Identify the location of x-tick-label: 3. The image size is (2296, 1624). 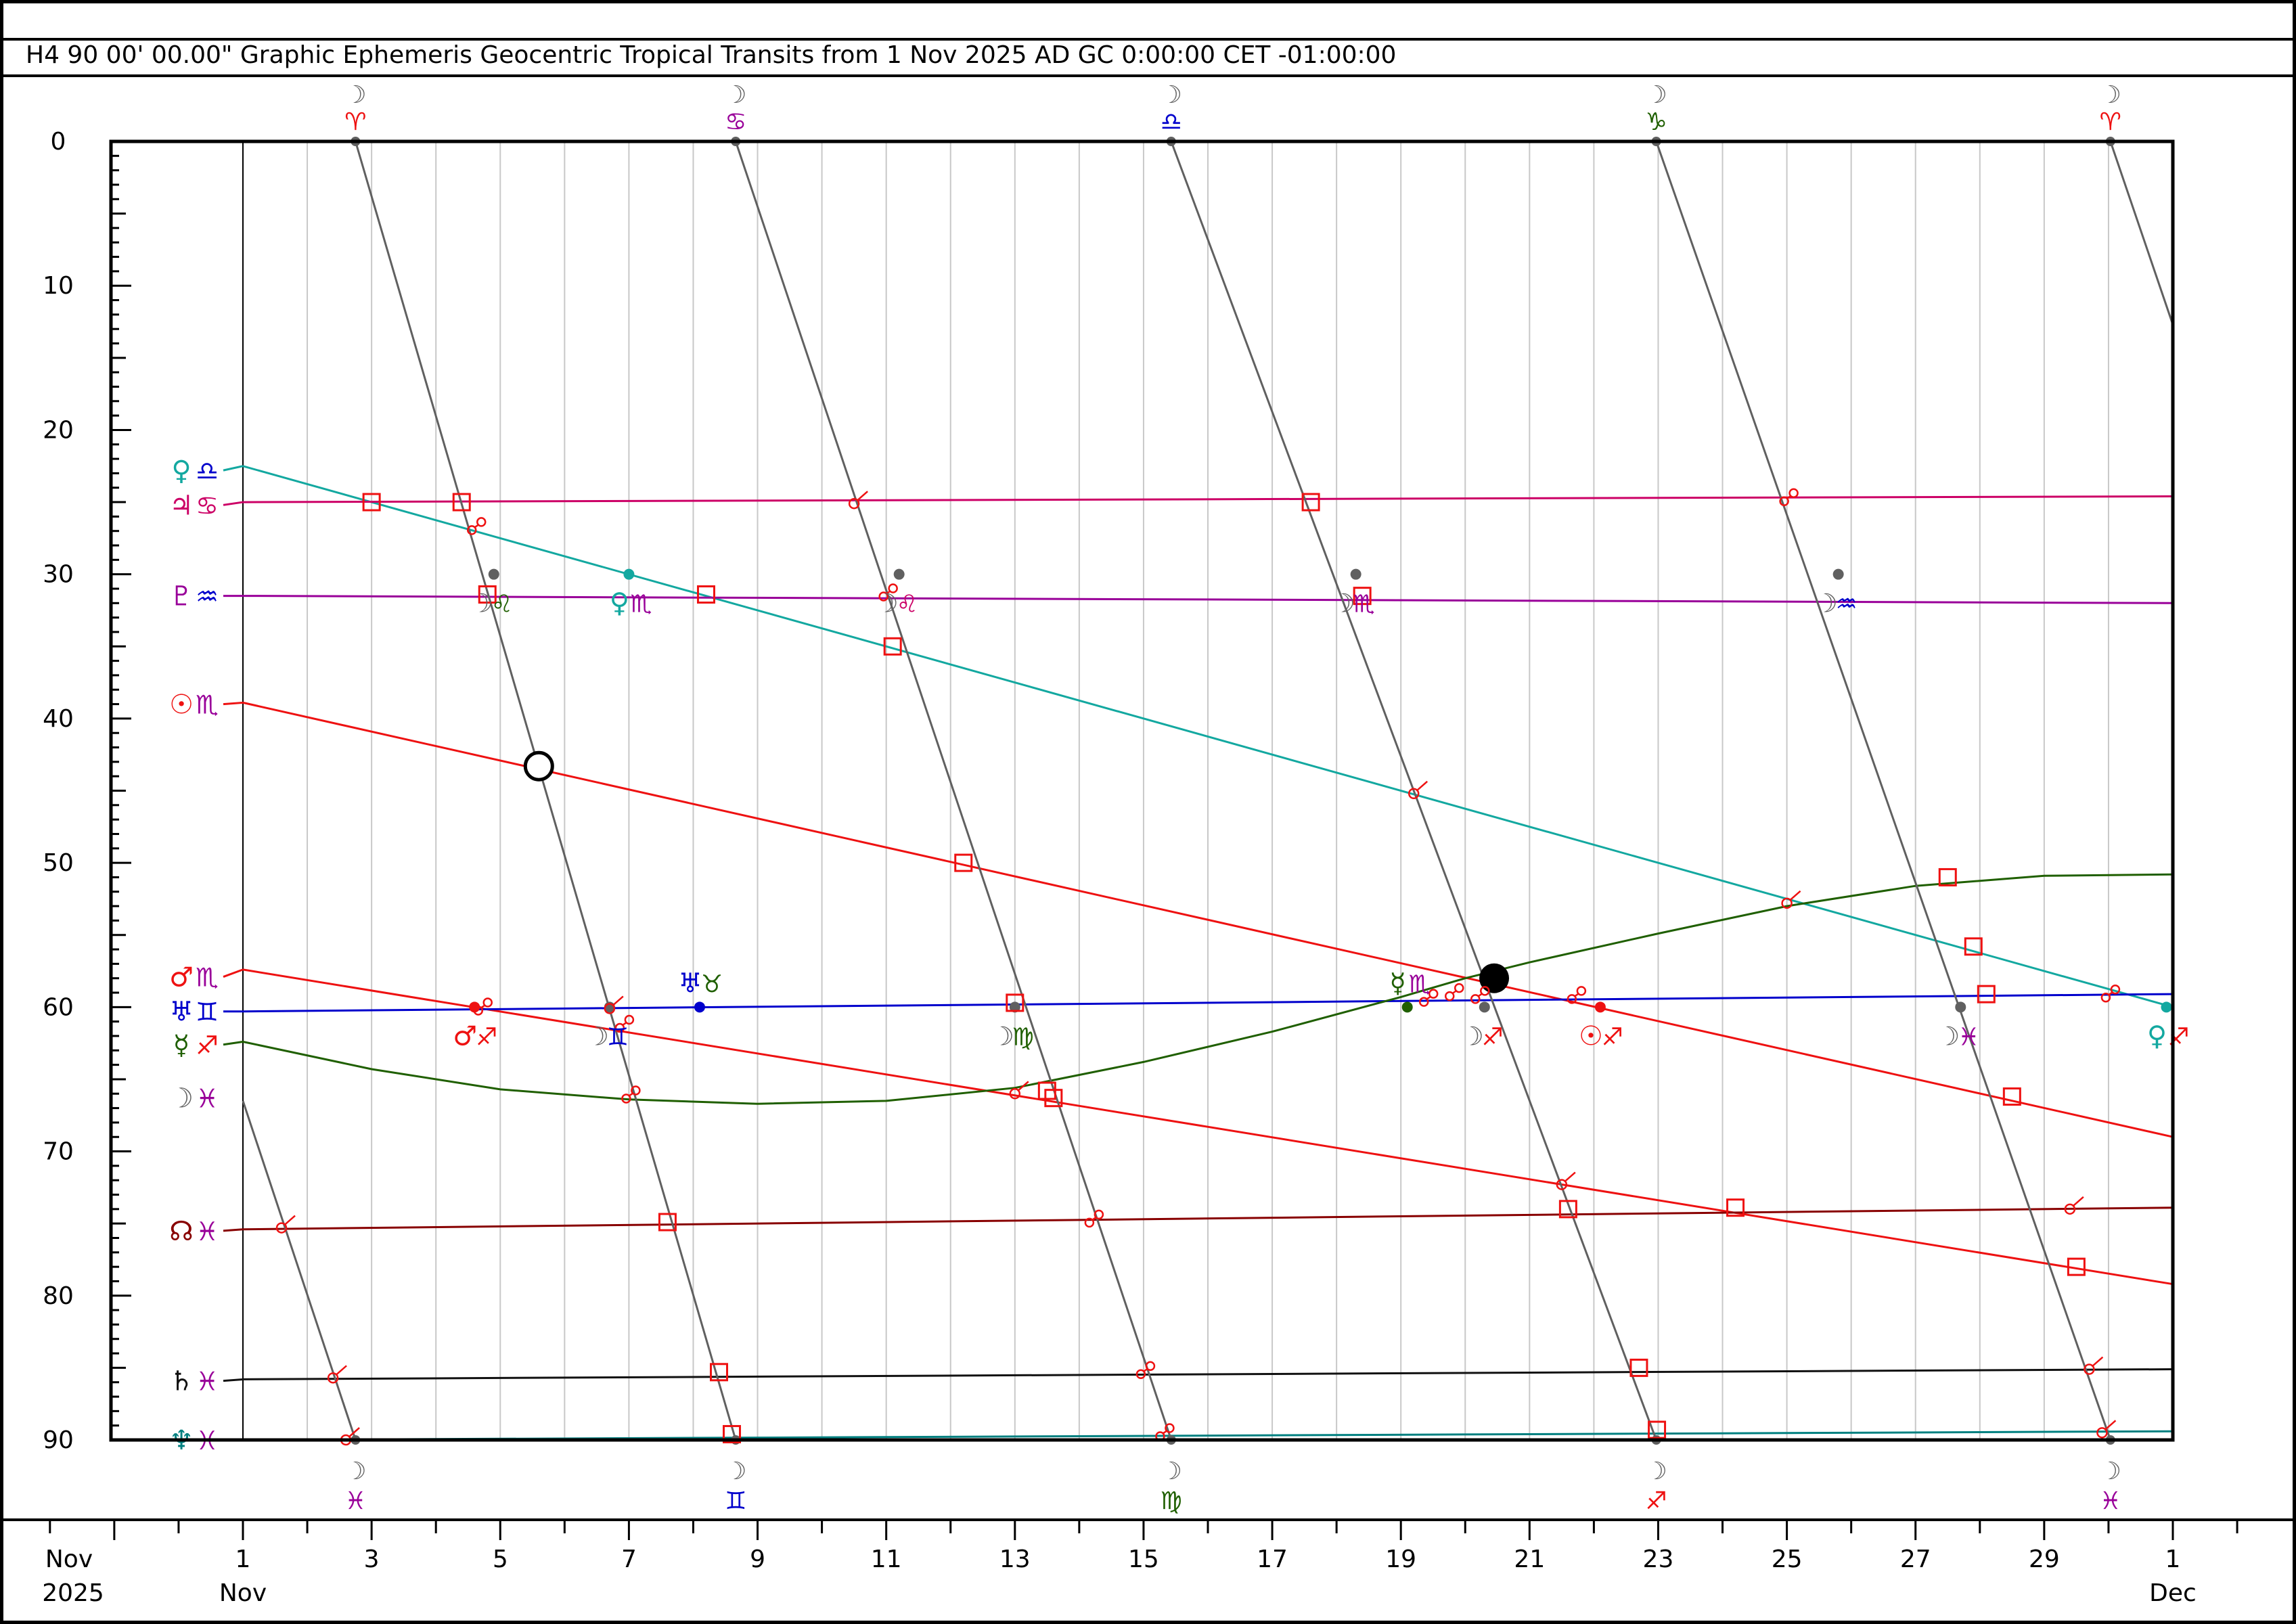
(372, 1559).